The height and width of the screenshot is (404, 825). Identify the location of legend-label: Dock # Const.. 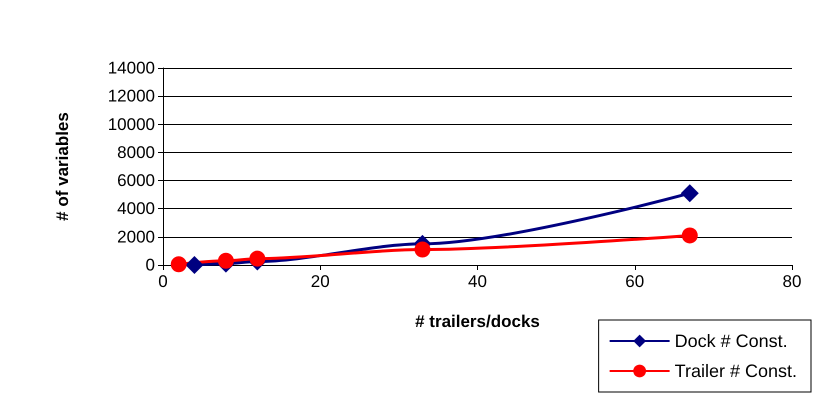
(731, 341).